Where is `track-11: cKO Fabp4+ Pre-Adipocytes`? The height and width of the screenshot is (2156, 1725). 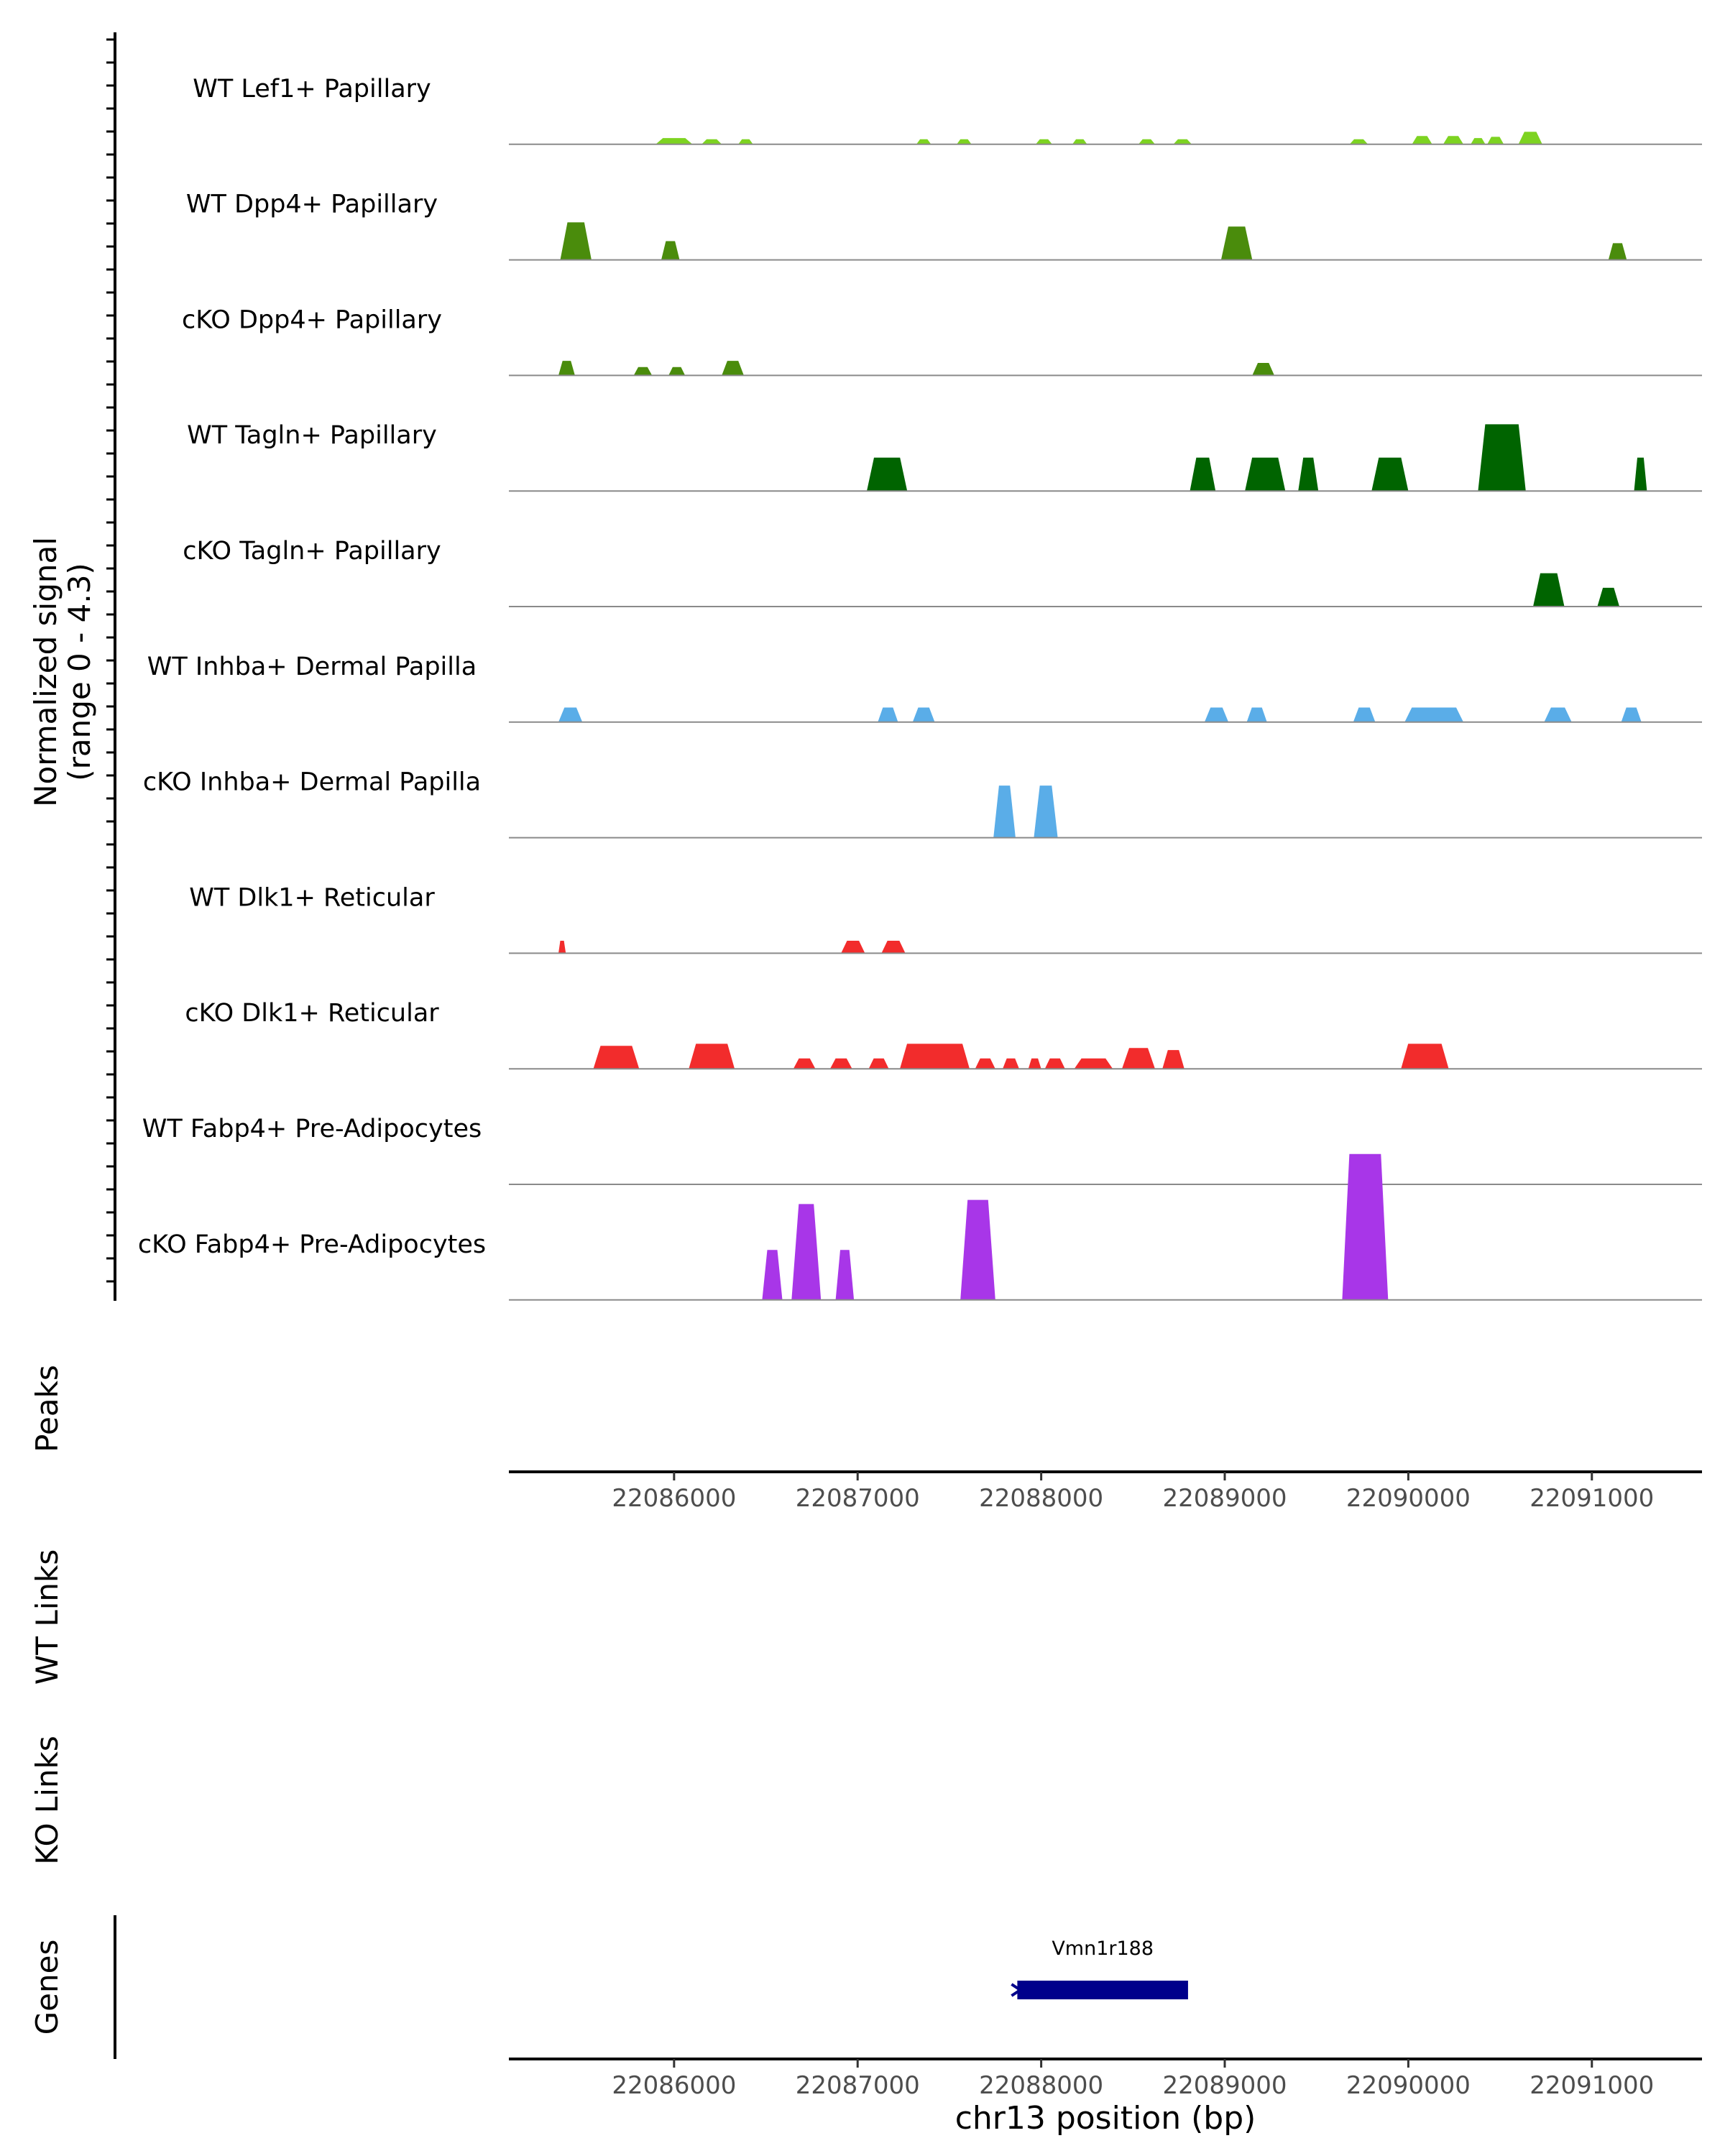
track-11: cKO Fabp4+ Pre-Adipocytes is located at coordinates (920, 1227).